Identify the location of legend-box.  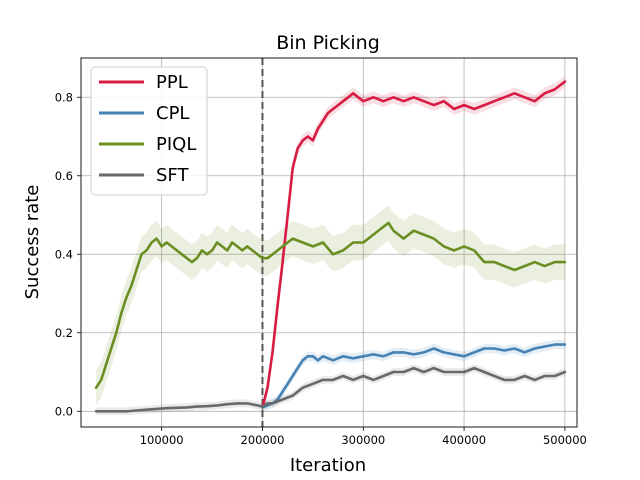
(149, 131).